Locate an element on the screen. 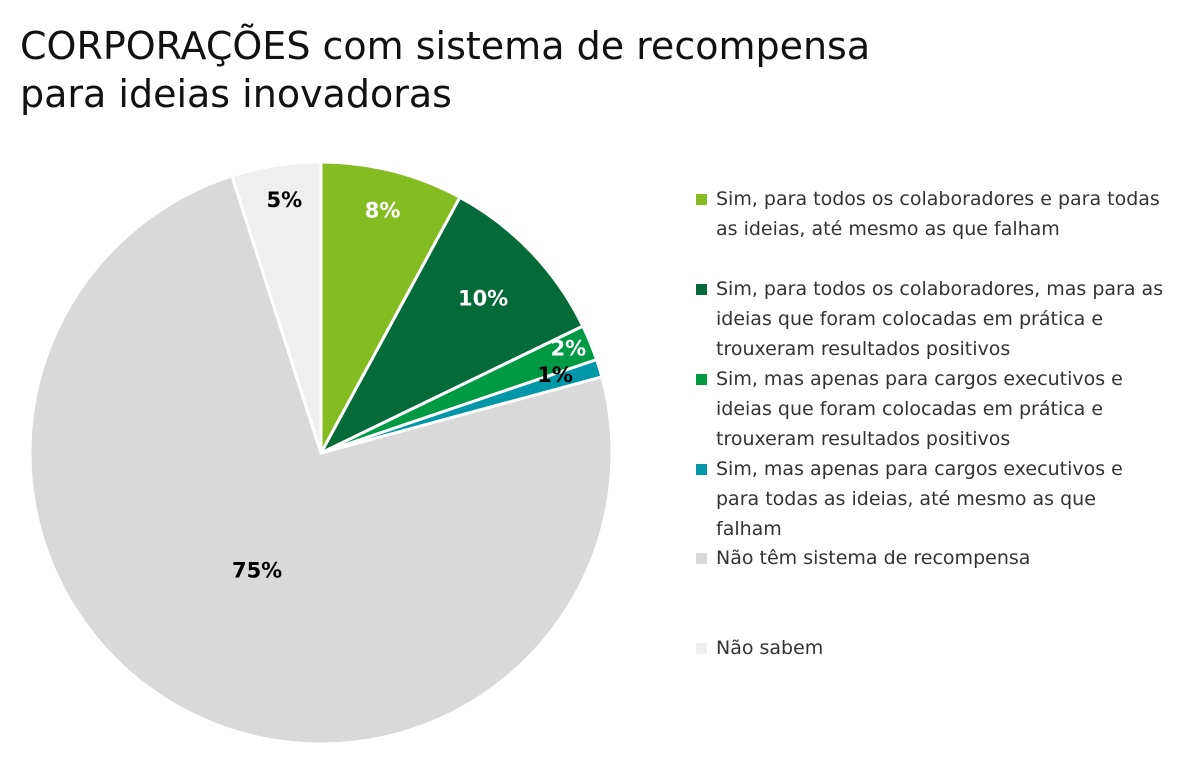 This screenshot has height=769, width=1200. pie-value-label: 8% is located at coordinates (383, 210).